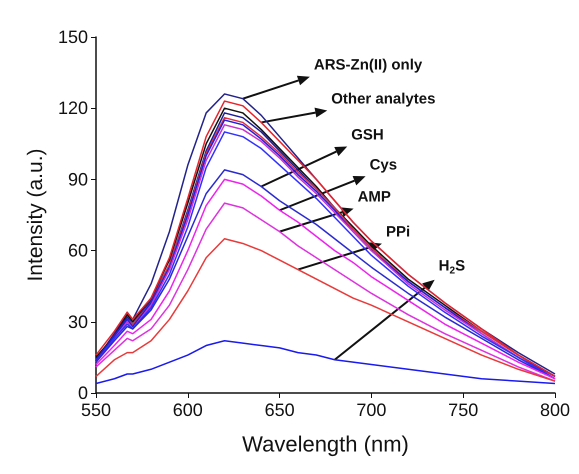 This screenshot has width=579, height=474. I want to click on y-tick-label: 60, so click(78, 250).